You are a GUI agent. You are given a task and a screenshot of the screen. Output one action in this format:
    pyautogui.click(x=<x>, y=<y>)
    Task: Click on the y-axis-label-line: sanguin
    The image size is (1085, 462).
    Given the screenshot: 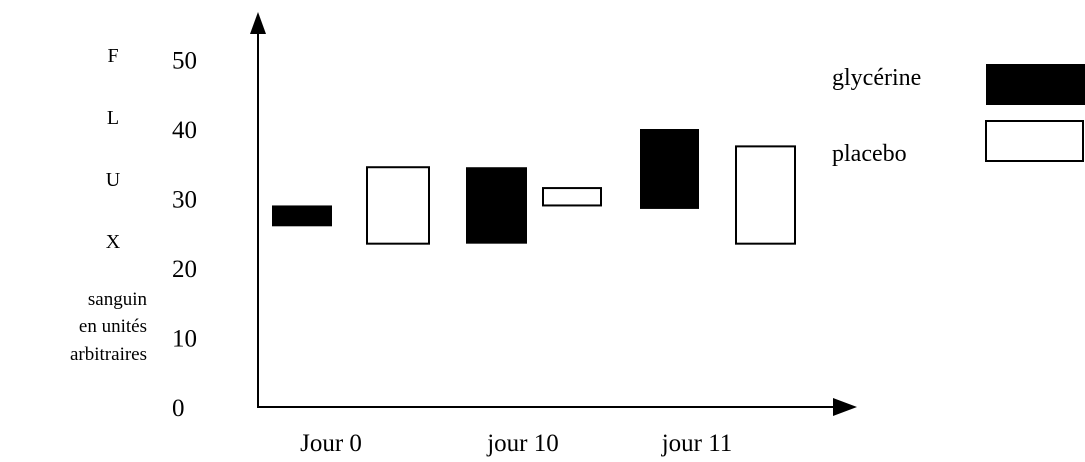 What is the action you would take?
    pyautogui.click(x=118, y=299)
    